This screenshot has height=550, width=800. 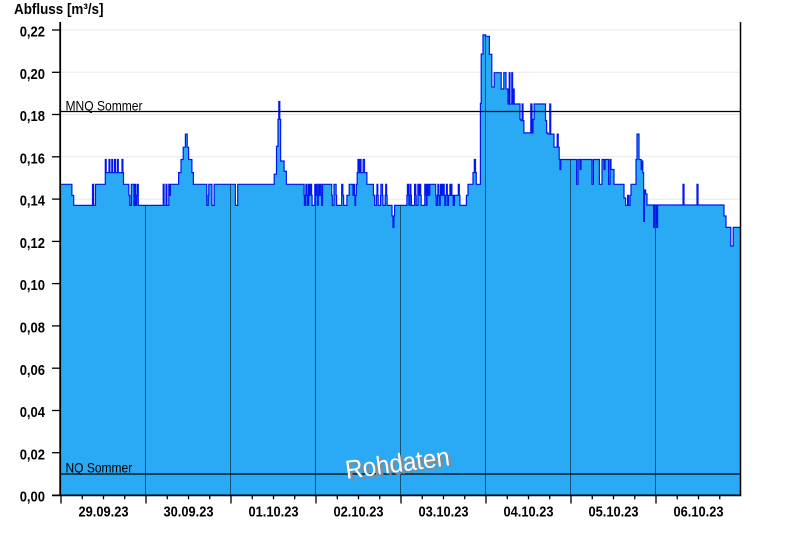 What do you see at coordinates (33, 412) in the screenshot?
I see `svg-text: 0,04` at bounding box center [33, 412].